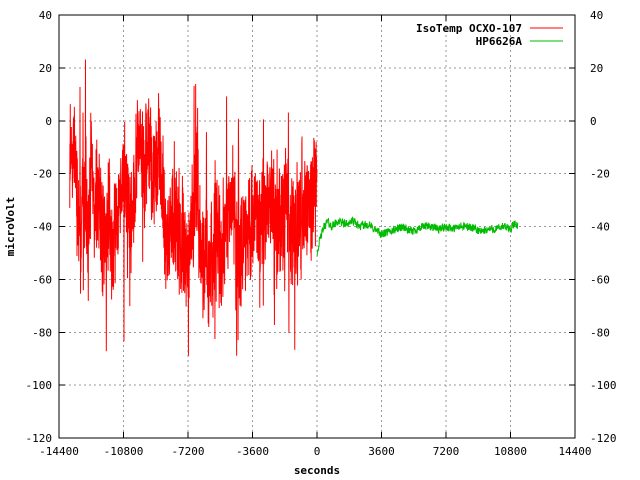 The image size is (640, 480). I want to click on y-tick-label-left: -40, so click(42, 227).